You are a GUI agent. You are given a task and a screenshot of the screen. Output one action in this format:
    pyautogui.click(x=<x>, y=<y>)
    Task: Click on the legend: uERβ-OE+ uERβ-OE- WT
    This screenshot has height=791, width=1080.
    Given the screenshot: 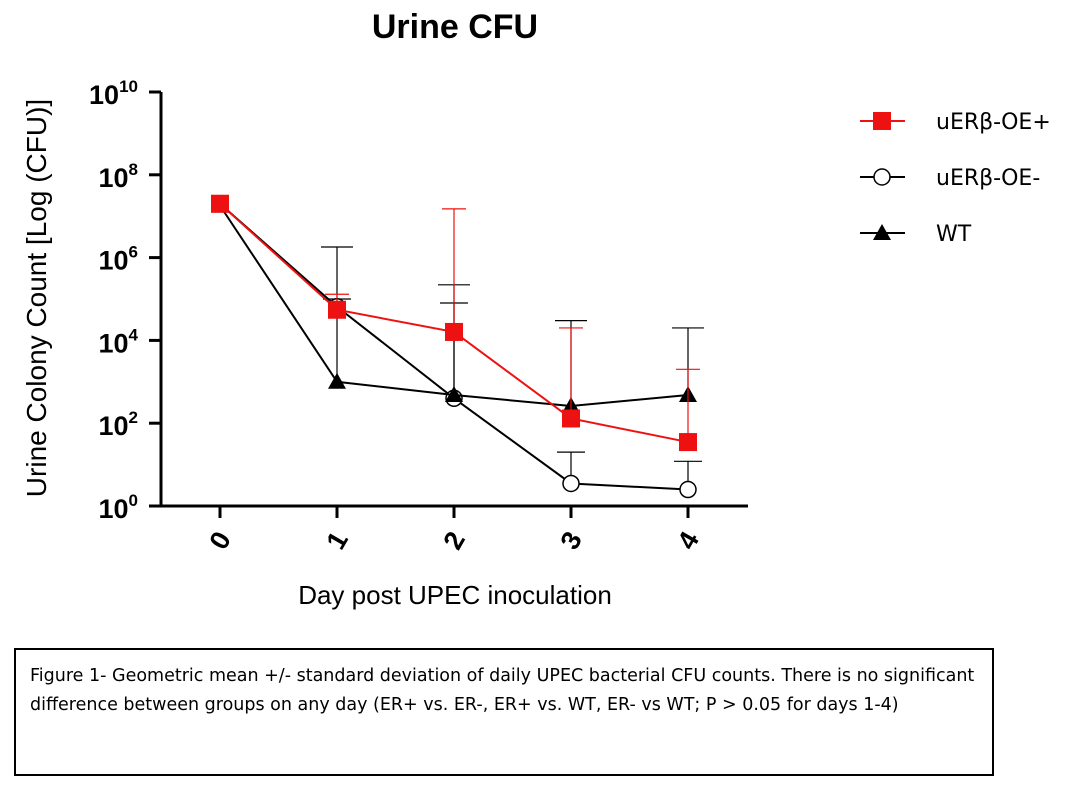 What is the action you would take?
    pyautogui.click(x=955, y=178)
    